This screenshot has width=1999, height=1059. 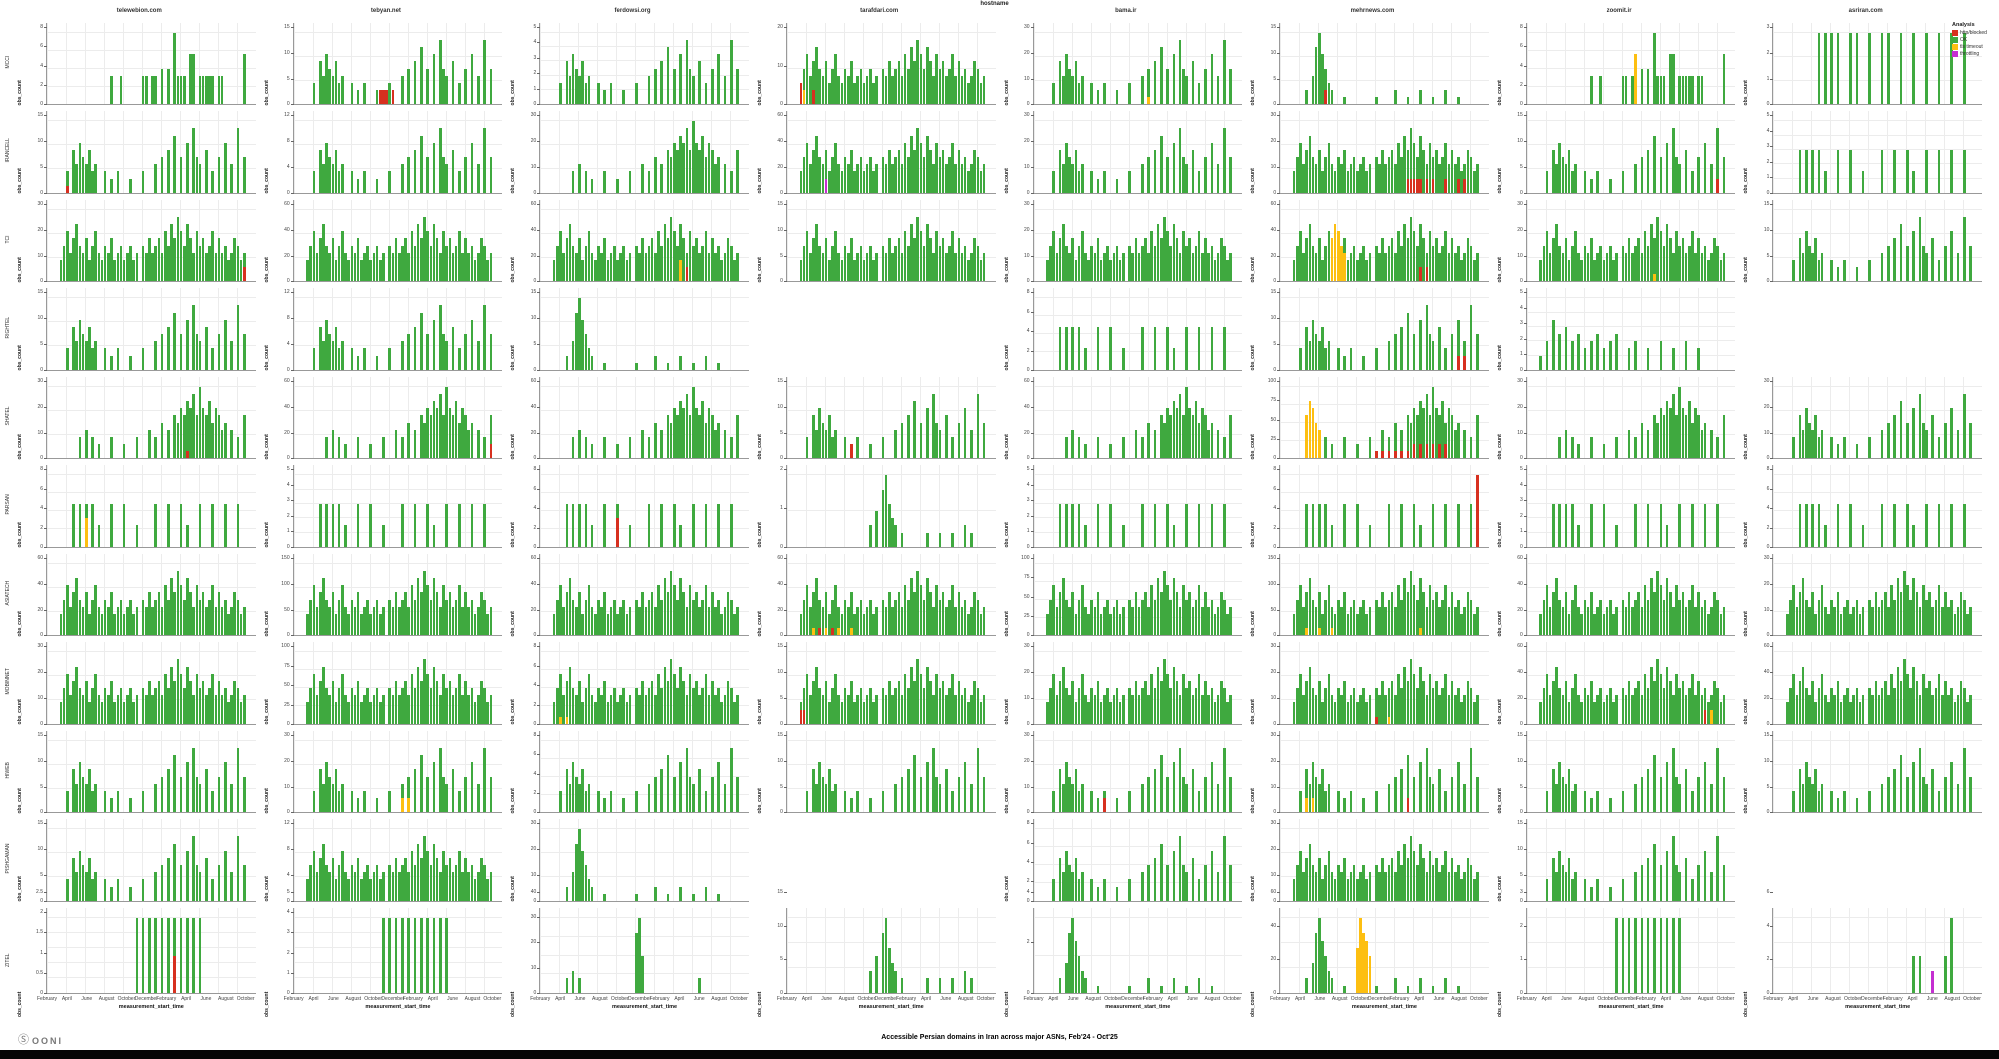 What do you see at coordinates (1768, 527) in the screenshot?
I see `y-tick-label: 2` at bounding box center [1768, 527].